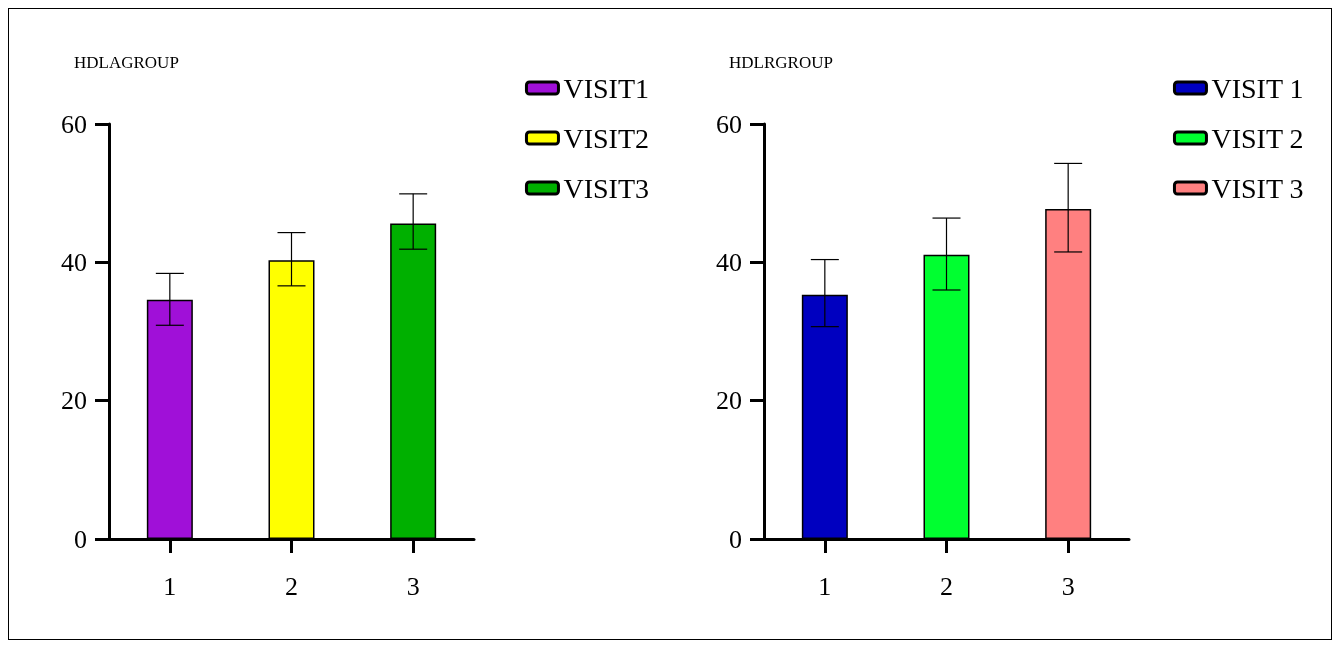 The image size is (1341, 648). I want to click on legend-label: VISIT1, so click(606, 88).